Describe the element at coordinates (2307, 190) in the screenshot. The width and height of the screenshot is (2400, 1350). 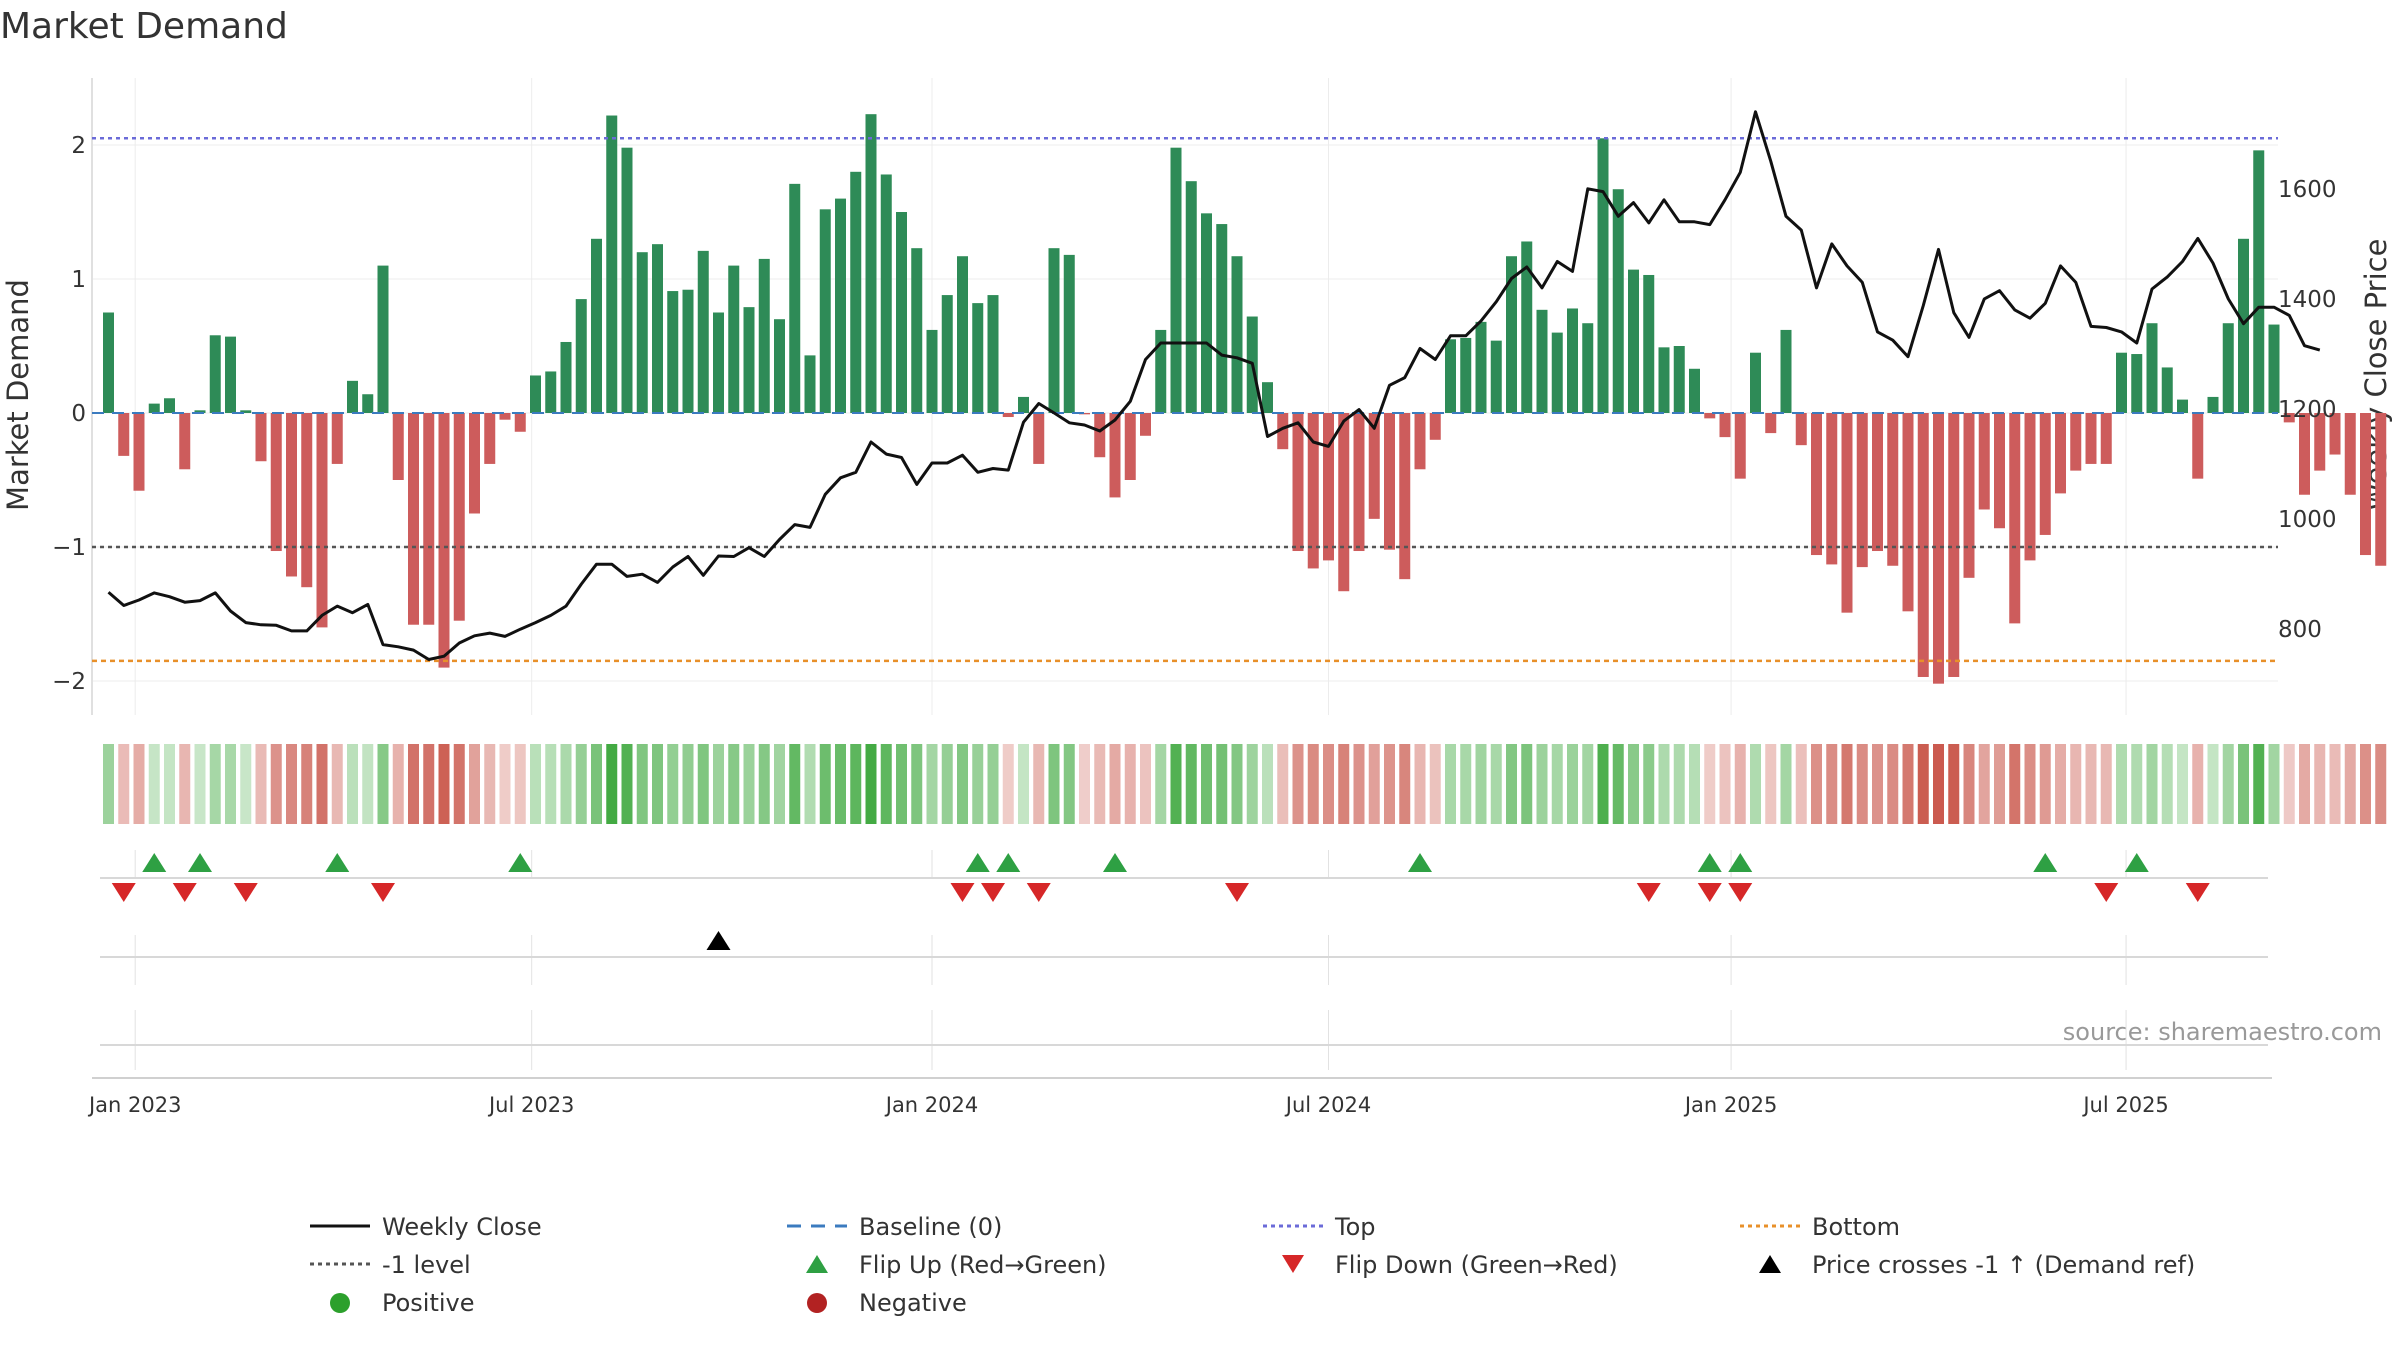
I see `right-tick-label: 1600` at that location.